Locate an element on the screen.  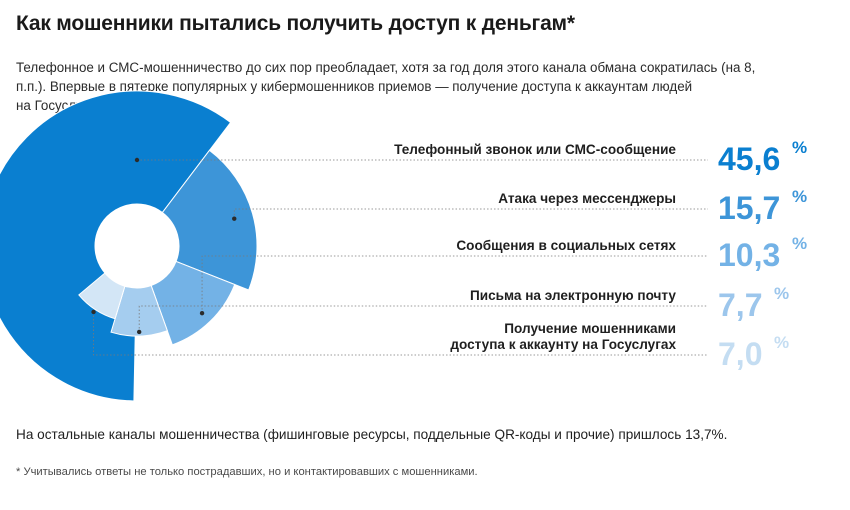
percent-sign-2: % is located at coordinates (799, 196).